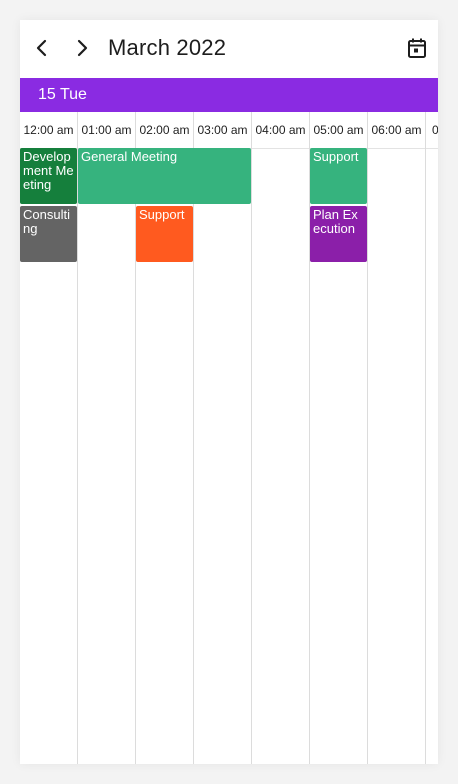 The image size is (458, 784). I want to click on time-slot-label: 03:00 am, so click(223, 130).